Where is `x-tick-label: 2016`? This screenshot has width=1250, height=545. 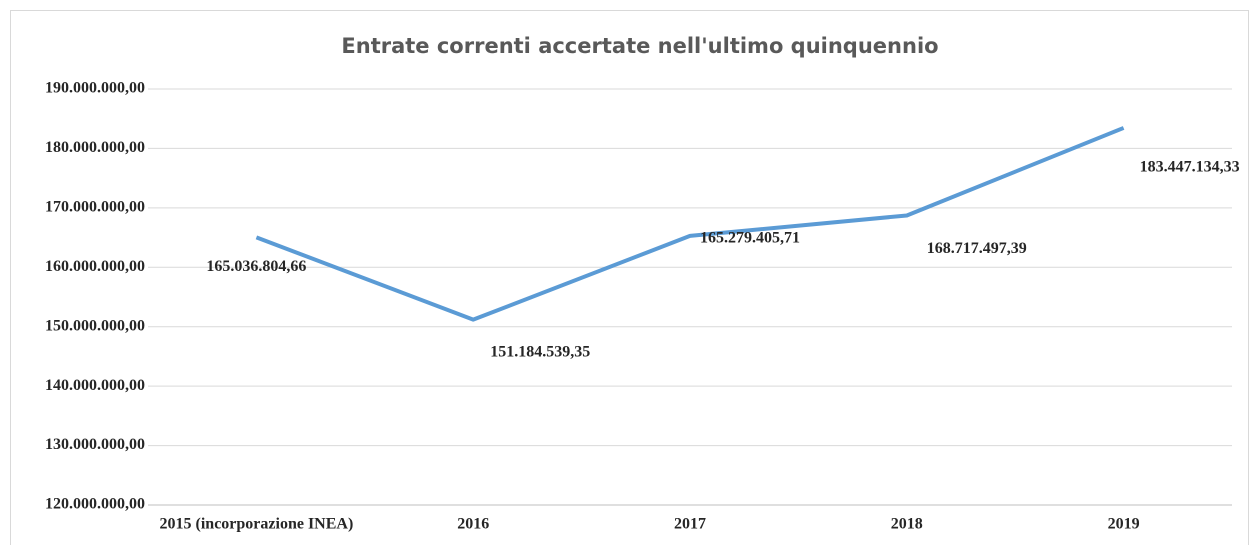
x-tick-label: 2016 is located at coordinates (473, 524).